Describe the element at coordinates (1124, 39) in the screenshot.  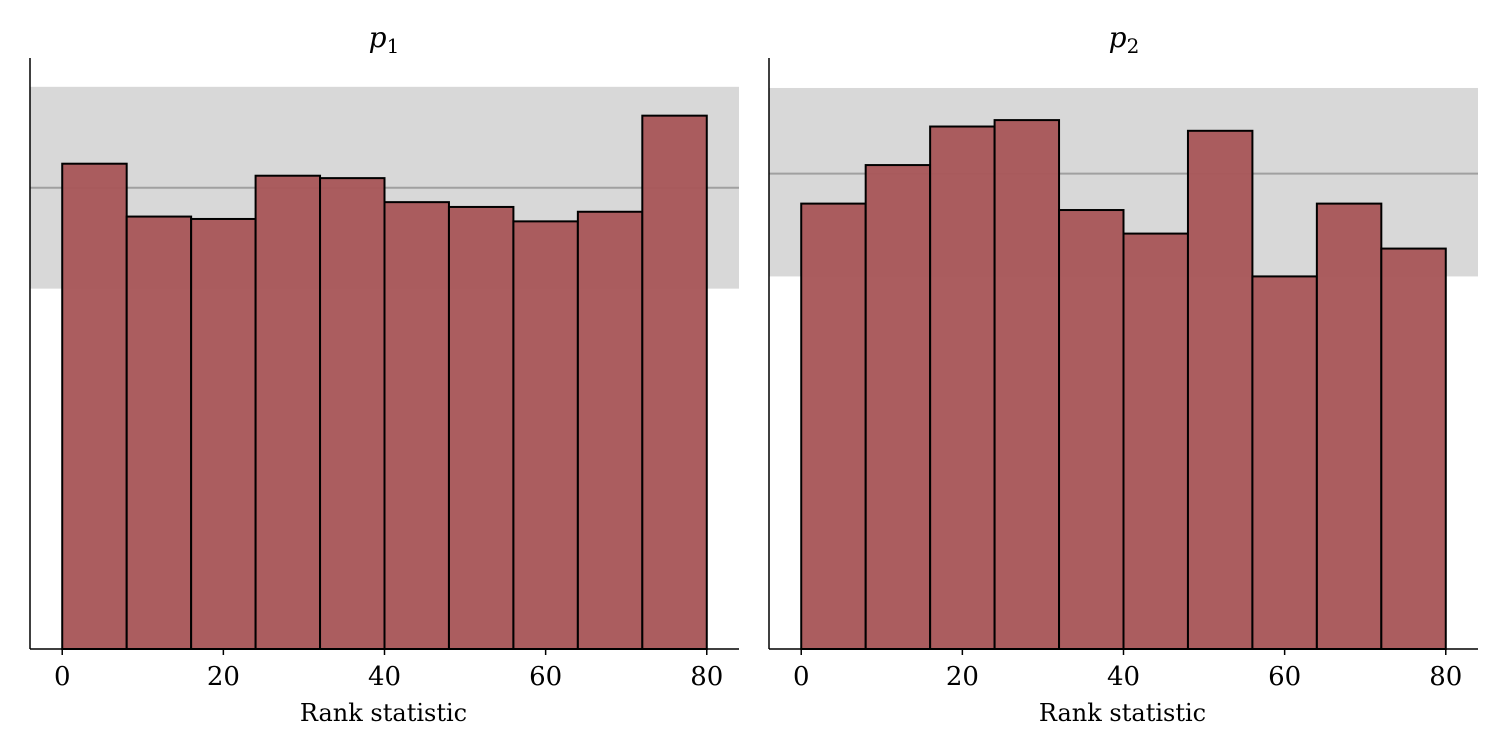
I see `panel-title: p2` at that location.